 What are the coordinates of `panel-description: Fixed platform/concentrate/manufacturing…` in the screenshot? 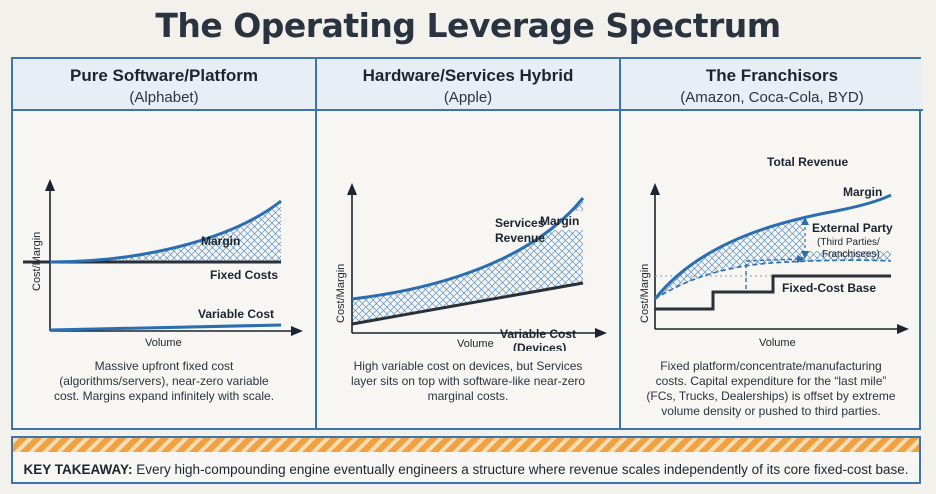 It's located at (771, 388).